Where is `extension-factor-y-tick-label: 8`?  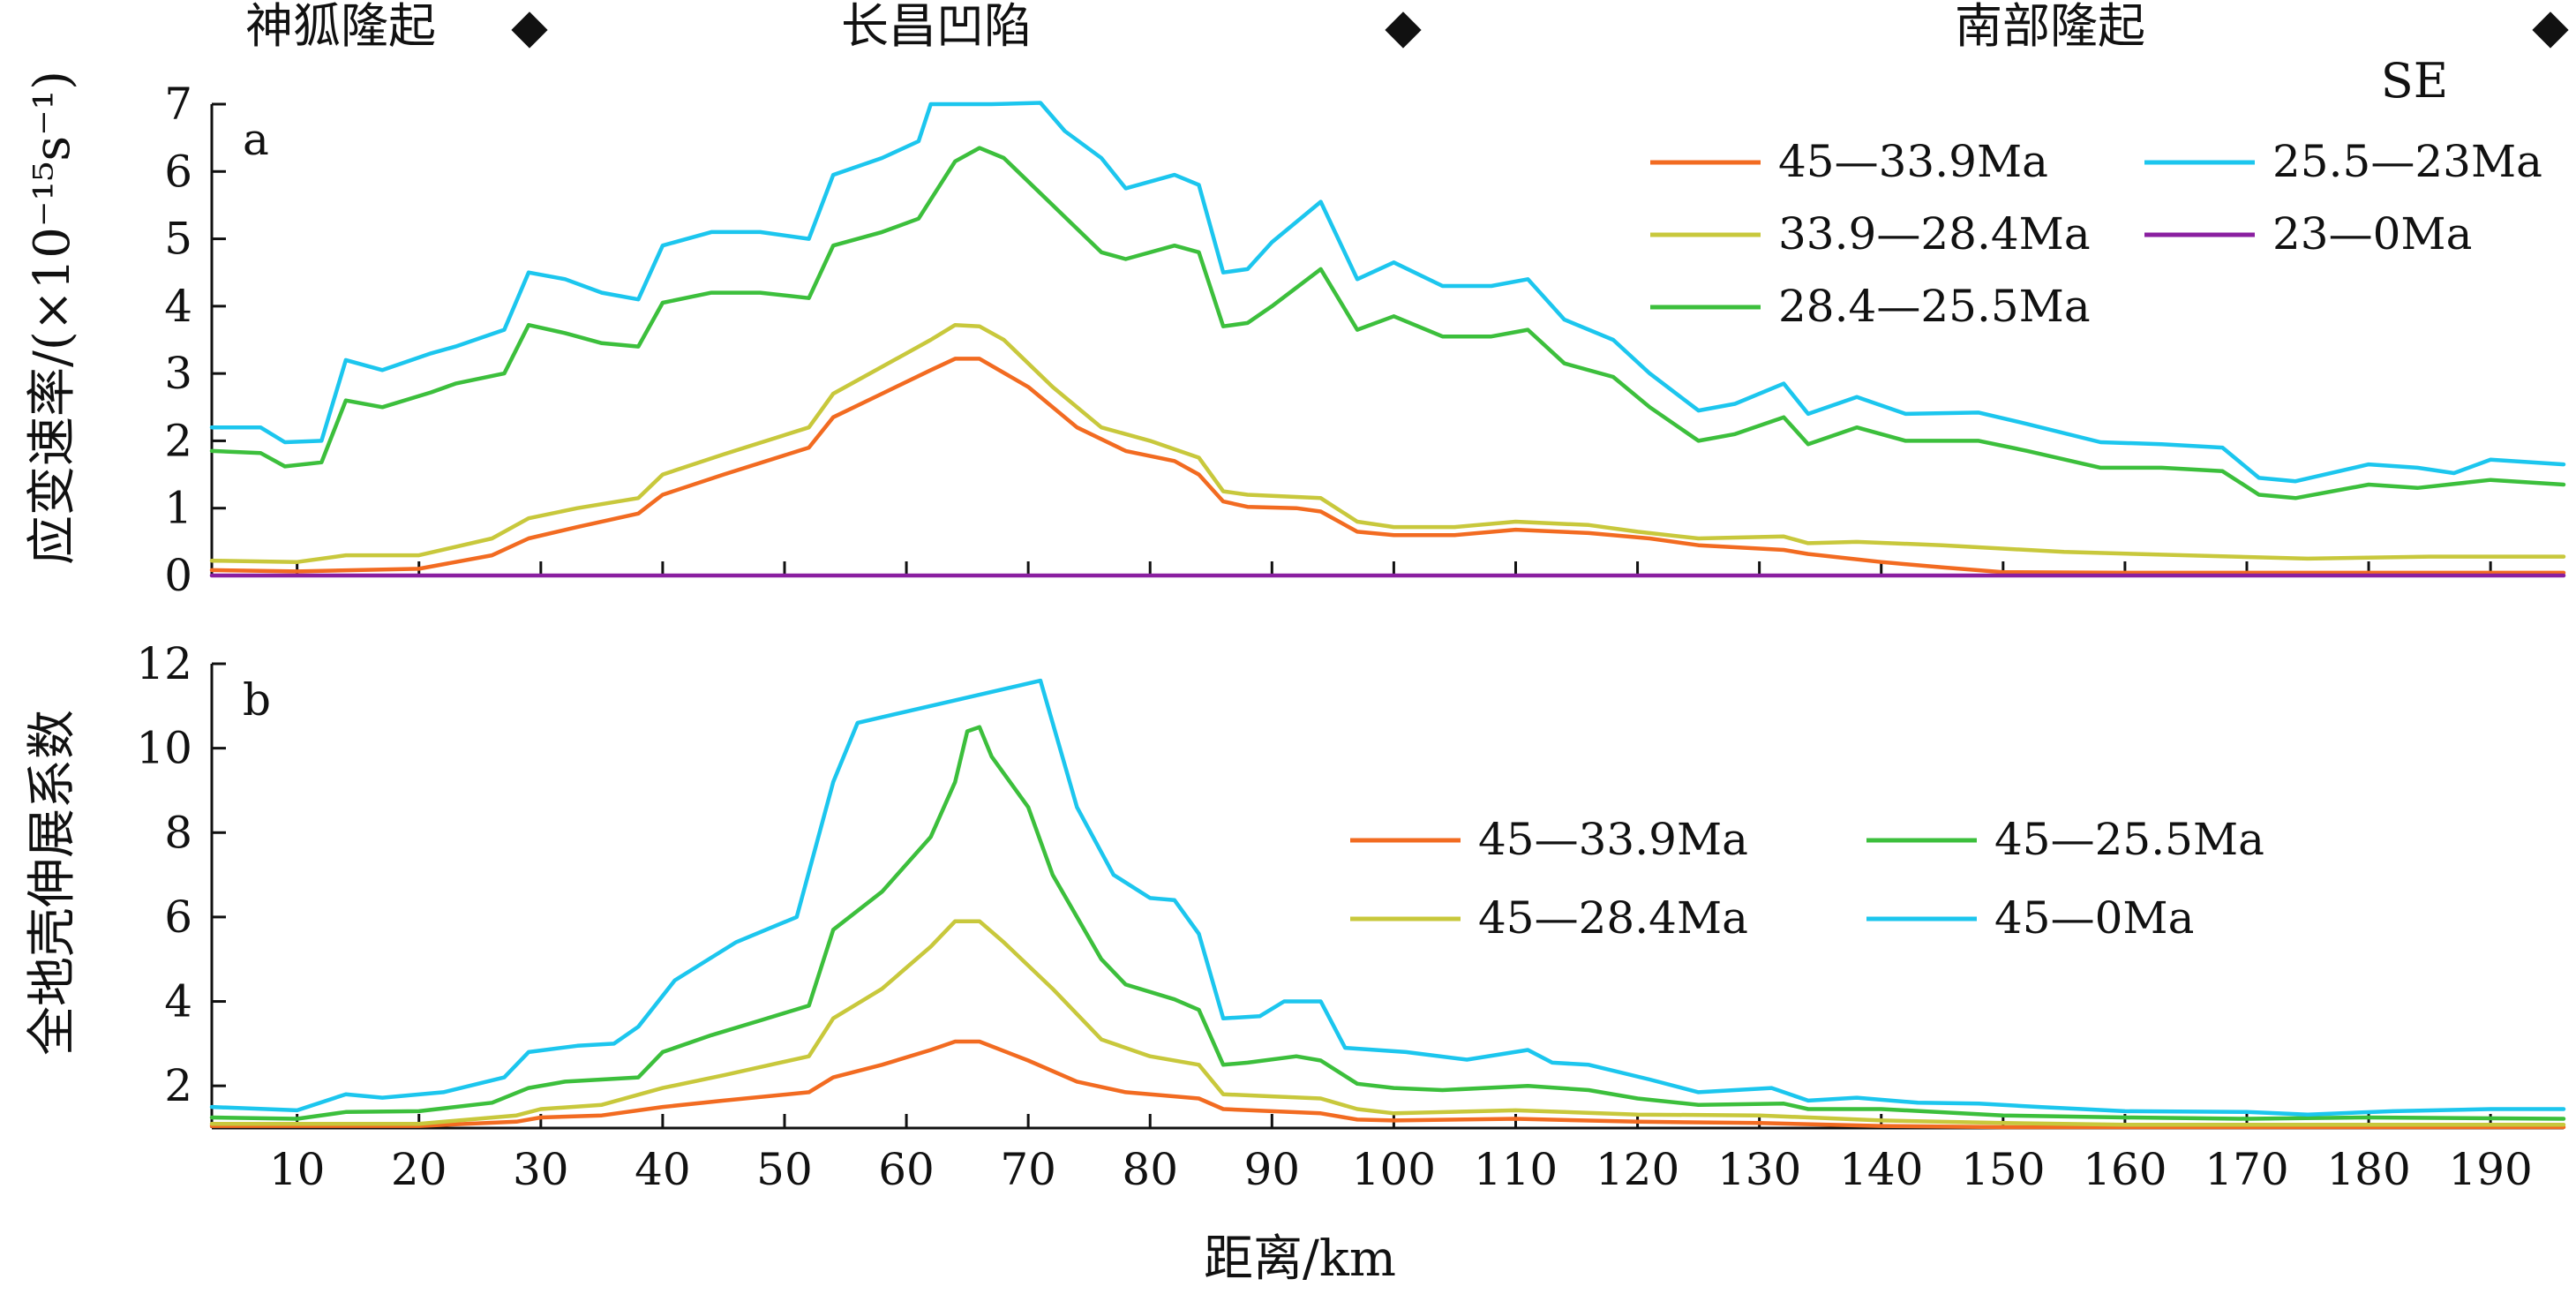 extension-factor-y-tick-label: 8 is located at coordinates (178, 832).